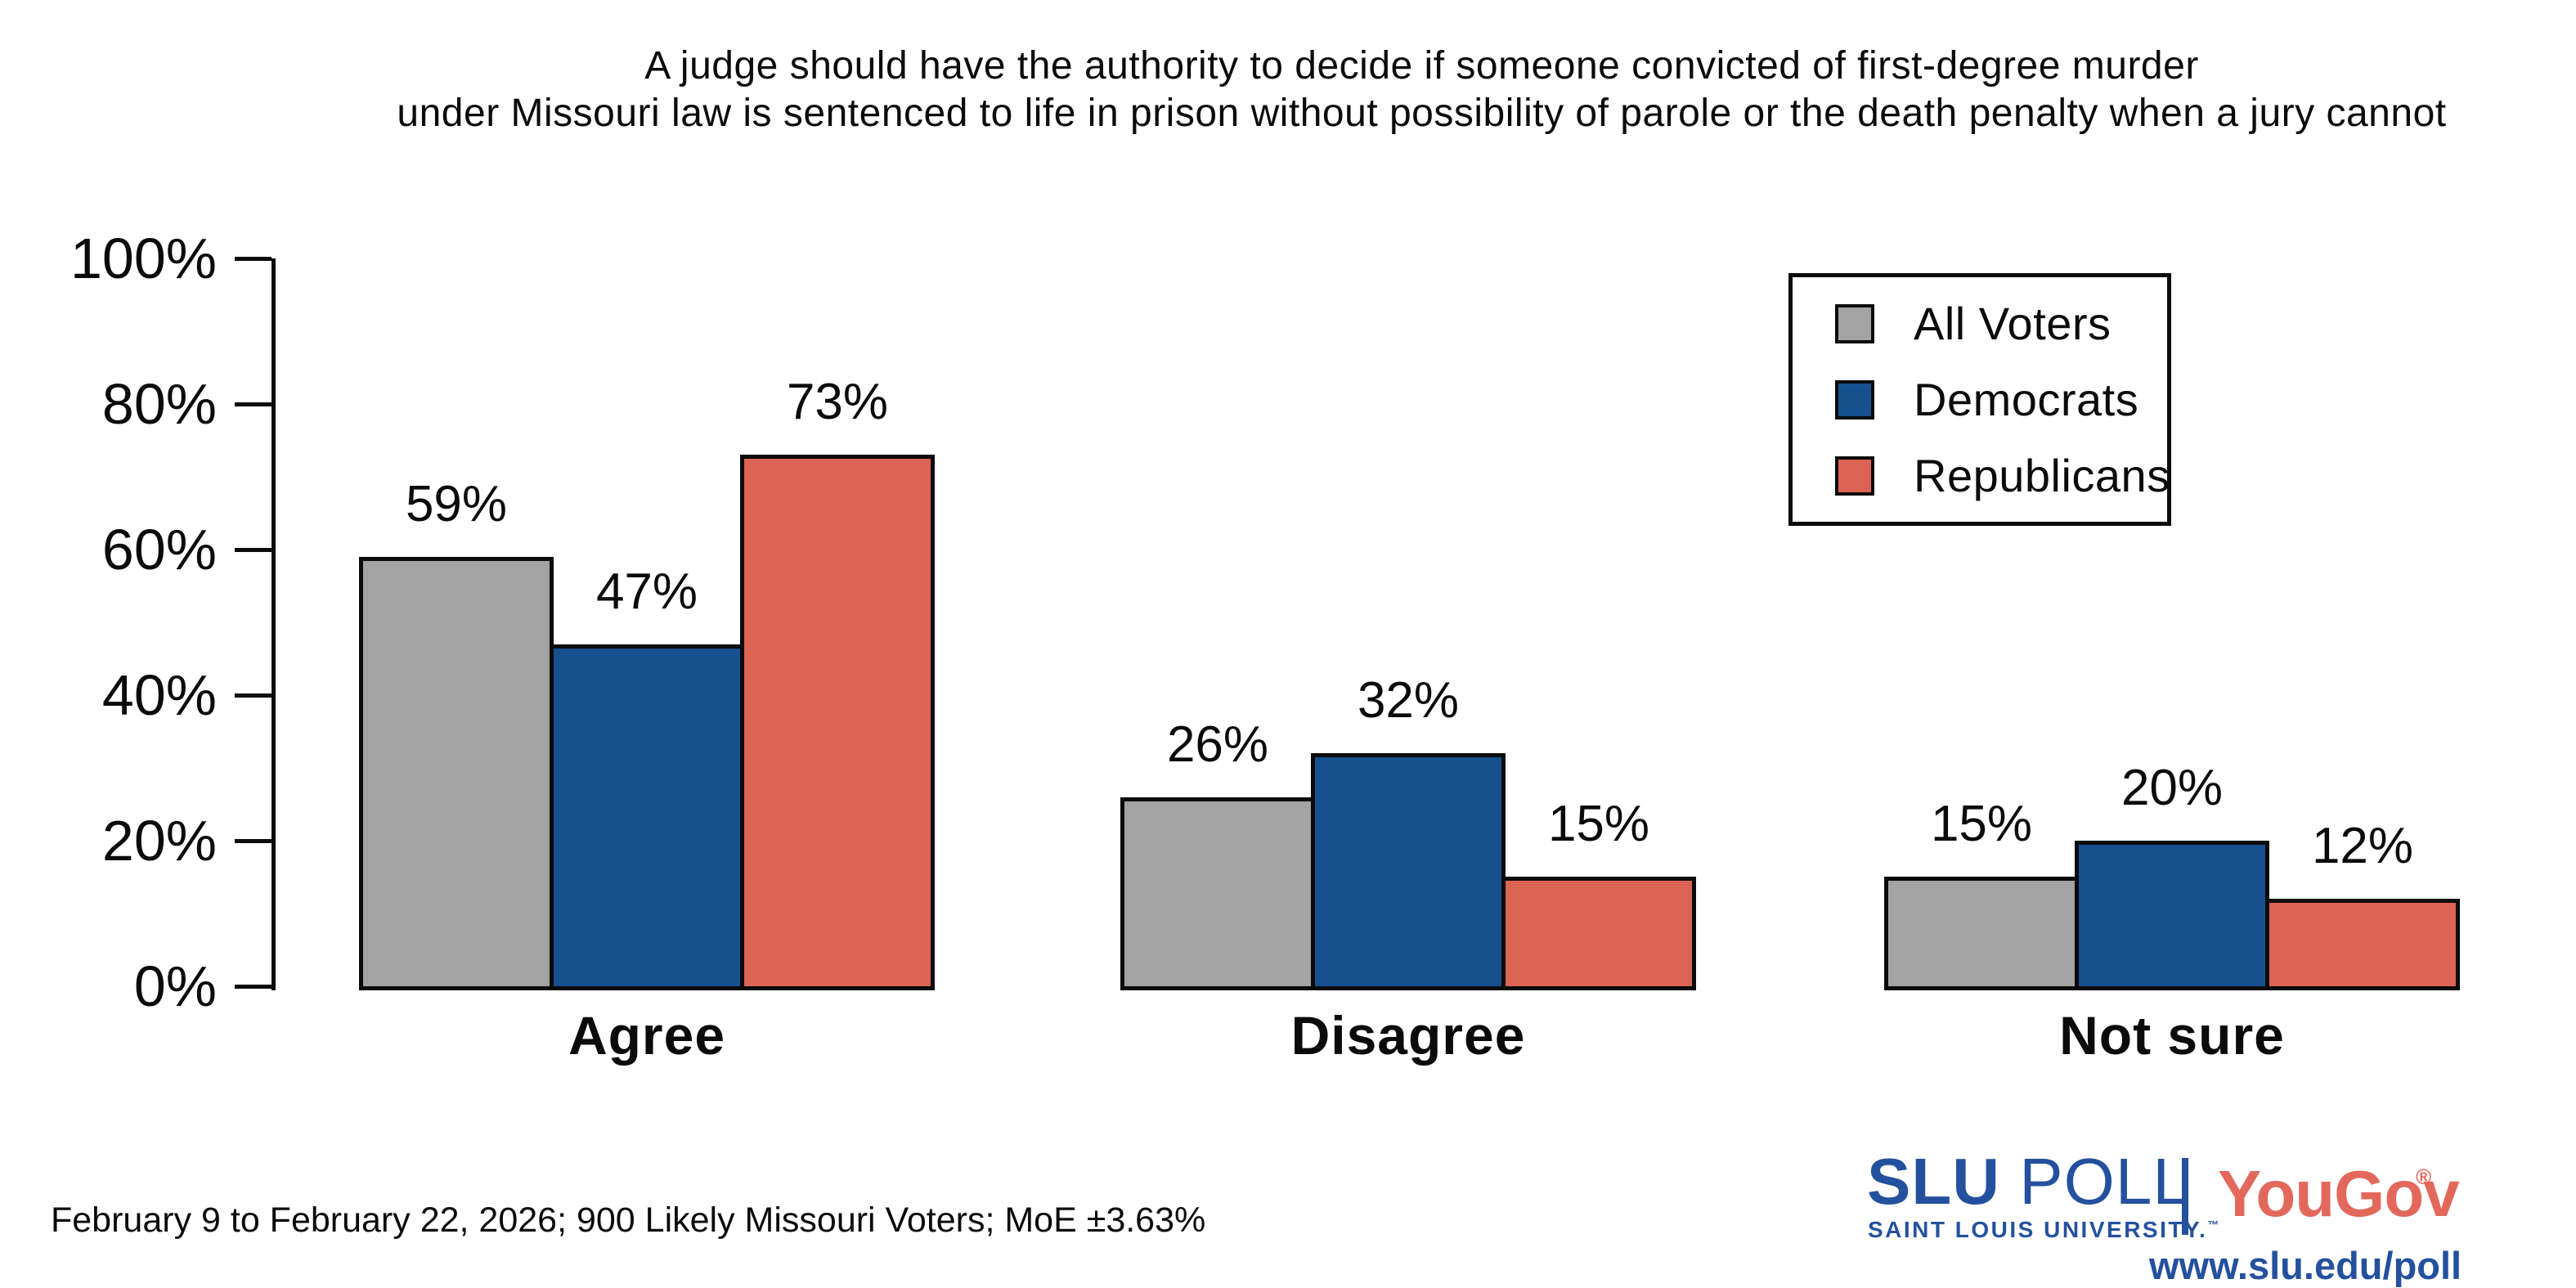 The height and width of the screenshot is (1288, 2576). I want to click on x-axis-category-label: Not sure, so click(2172, 1035).